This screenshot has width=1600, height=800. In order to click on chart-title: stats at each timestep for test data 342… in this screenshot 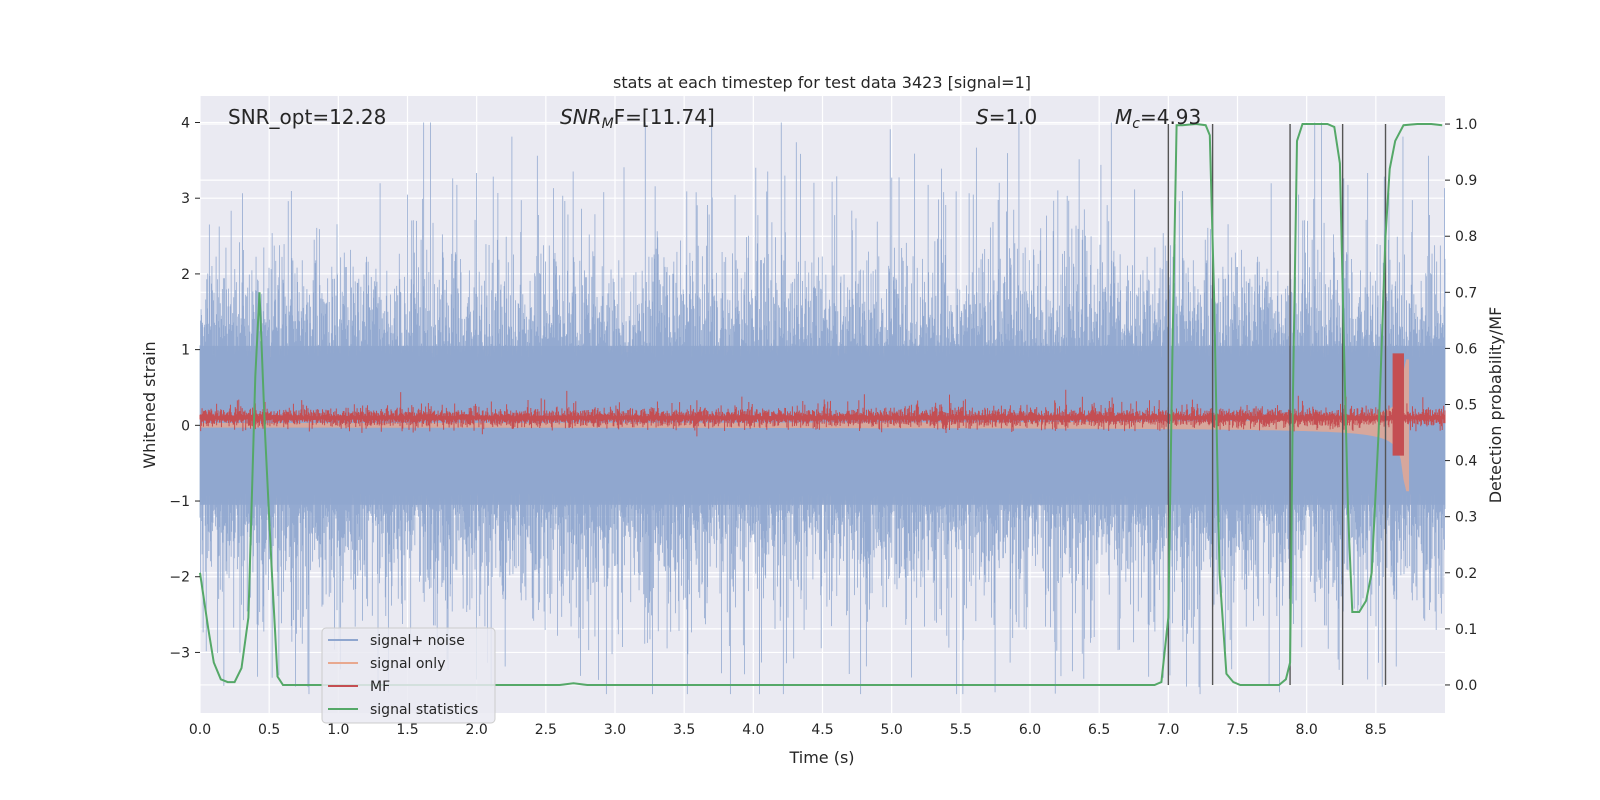, I will do `click(822, 82)`.